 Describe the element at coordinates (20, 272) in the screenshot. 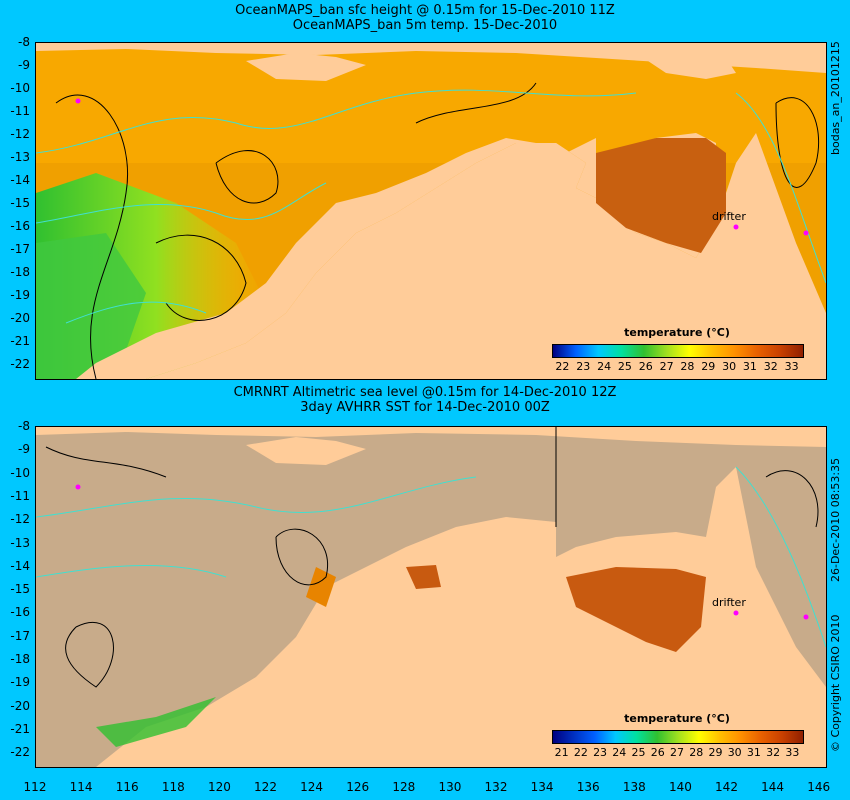

I see `top-y-tick: -18` at that location.